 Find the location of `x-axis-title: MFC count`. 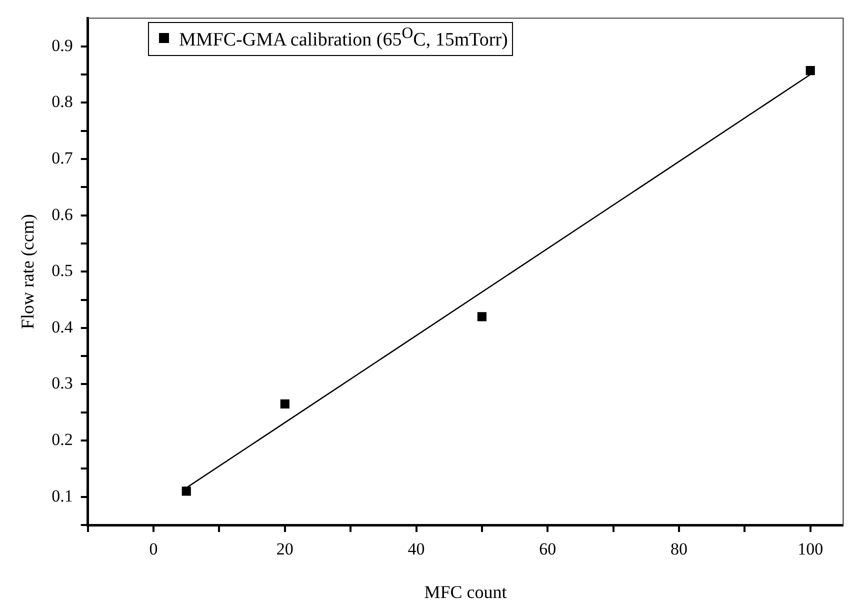

x-axis-title: MFC count is located at coordinates (465, 592).